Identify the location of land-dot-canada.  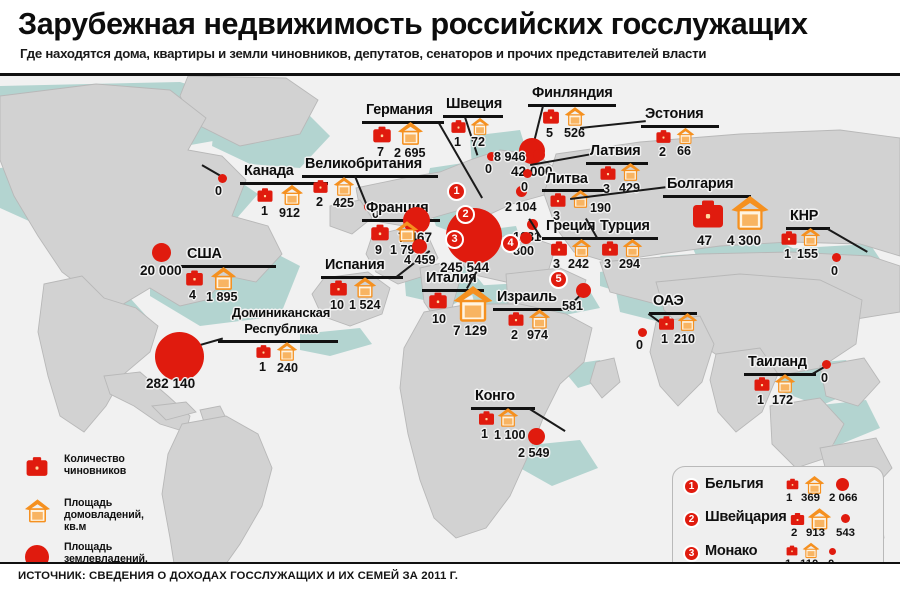
(222, 178).